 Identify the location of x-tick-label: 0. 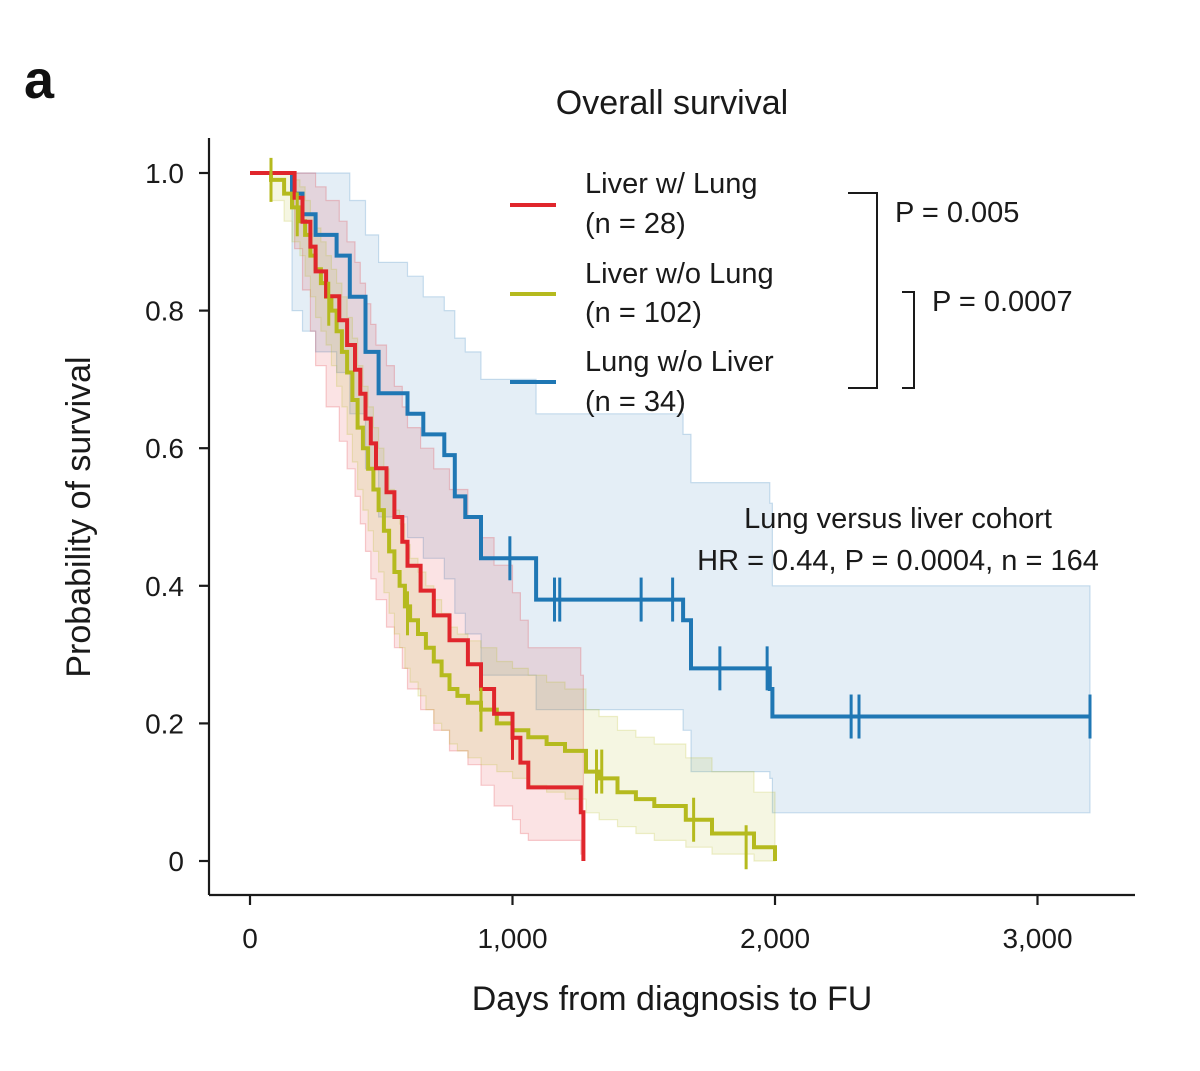
(250, 938).